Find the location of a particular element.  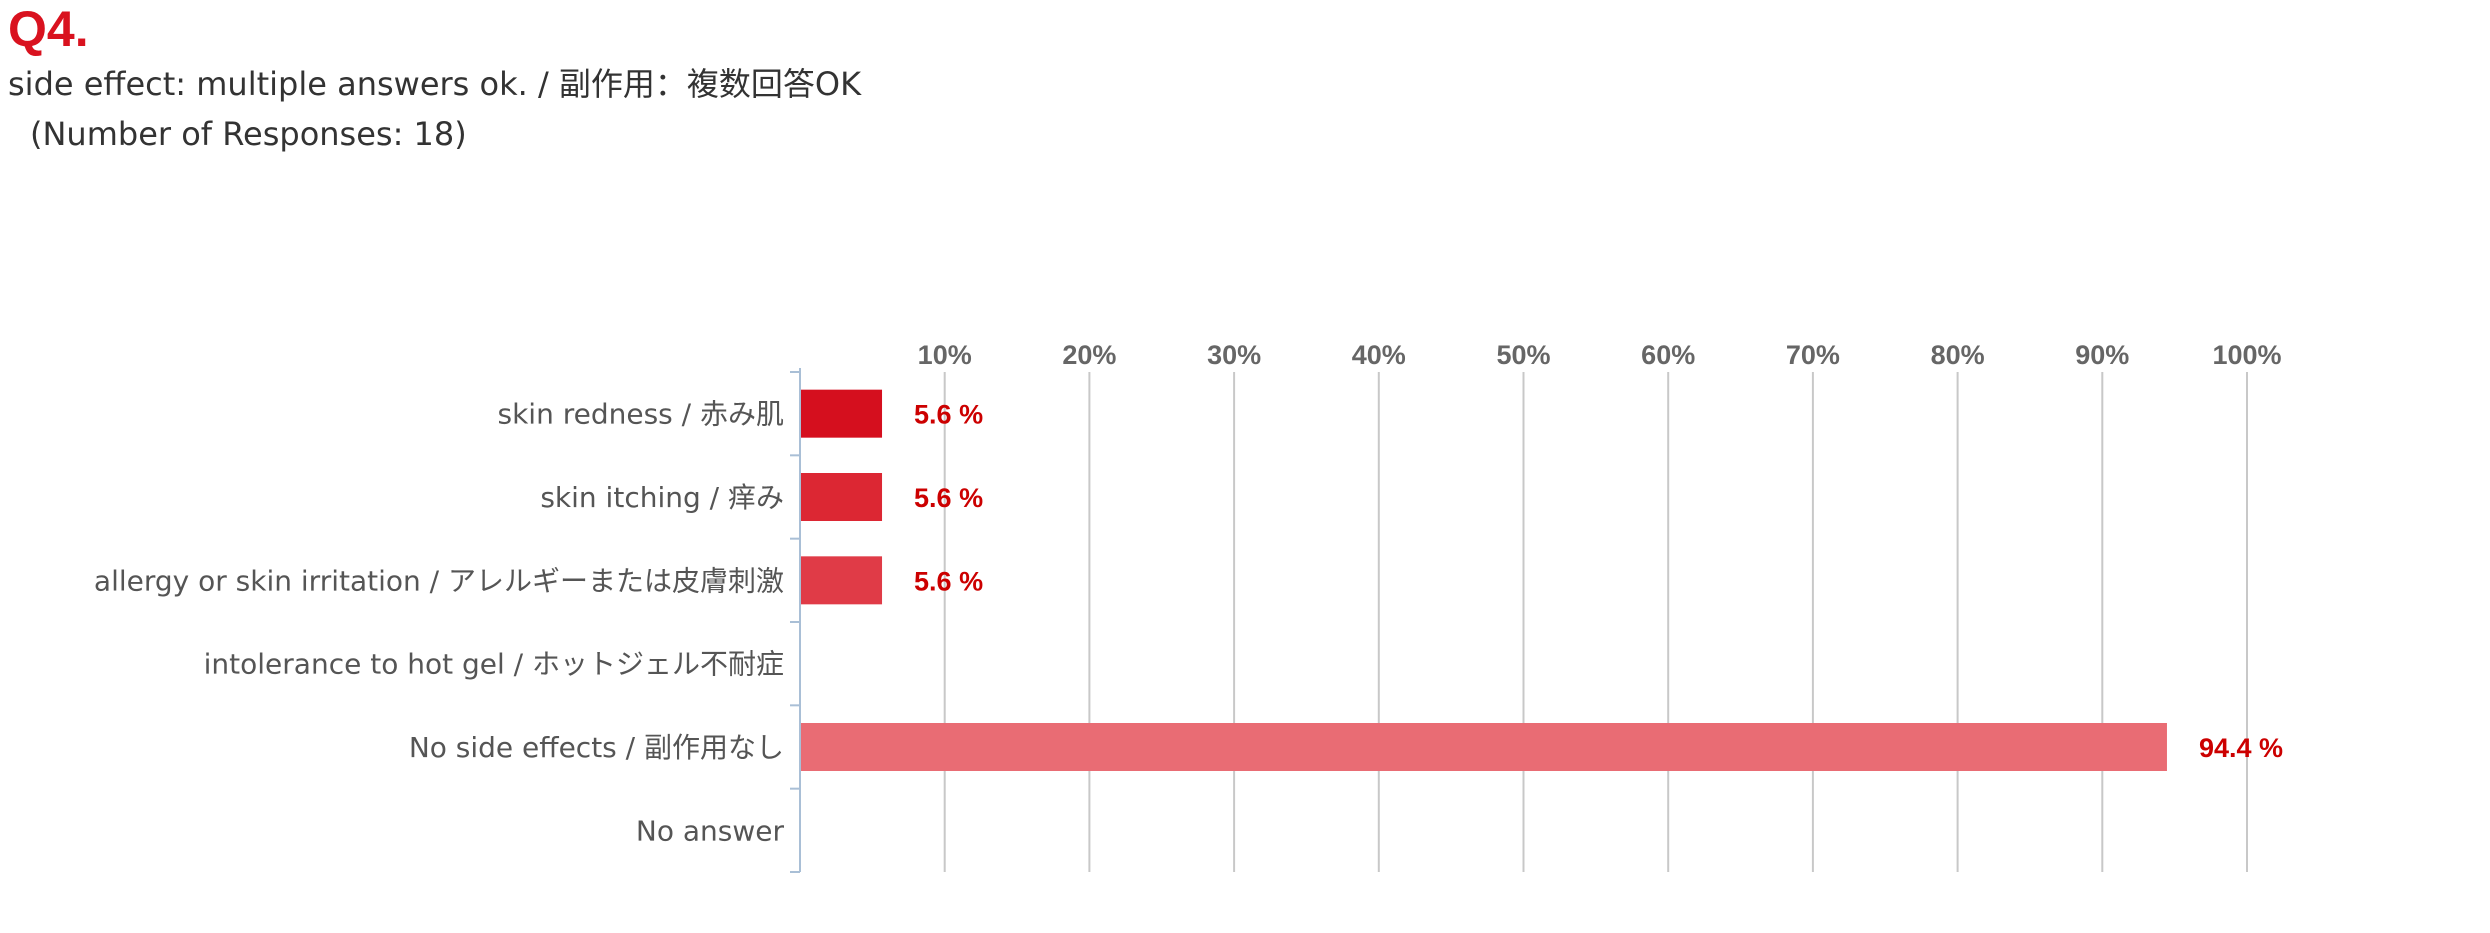

x-tick-labels: 10% 20% 30% 40% 50% 60% 70% 80% 90% 100% is located at coordinates (1600, 355).